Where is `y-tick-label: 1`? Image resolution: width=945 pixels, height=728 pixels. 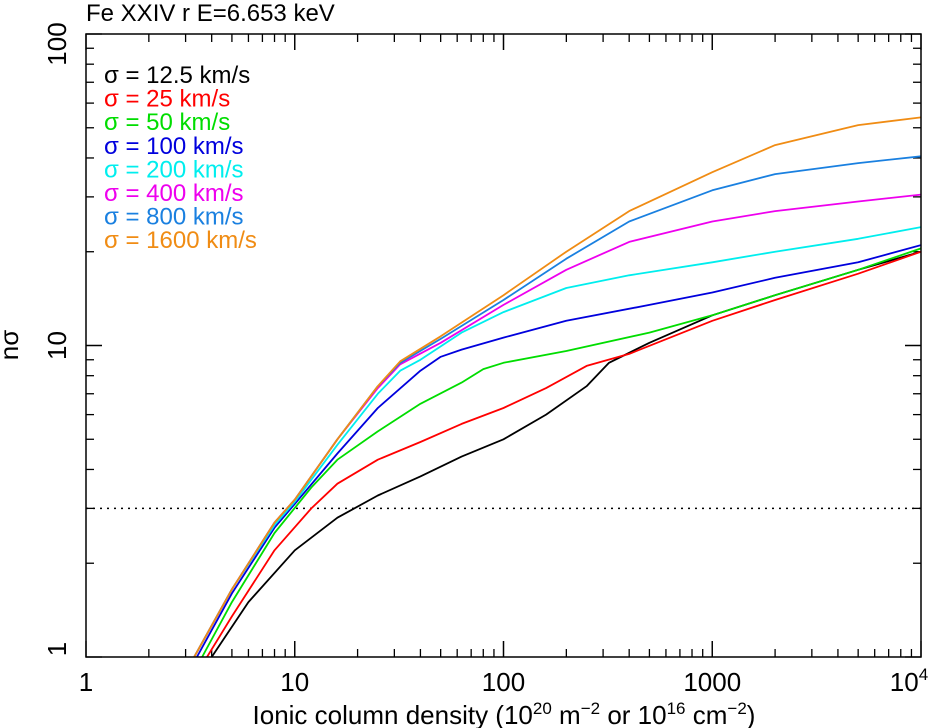 y-tick-label: 1 is located at coordinates (57, 649).